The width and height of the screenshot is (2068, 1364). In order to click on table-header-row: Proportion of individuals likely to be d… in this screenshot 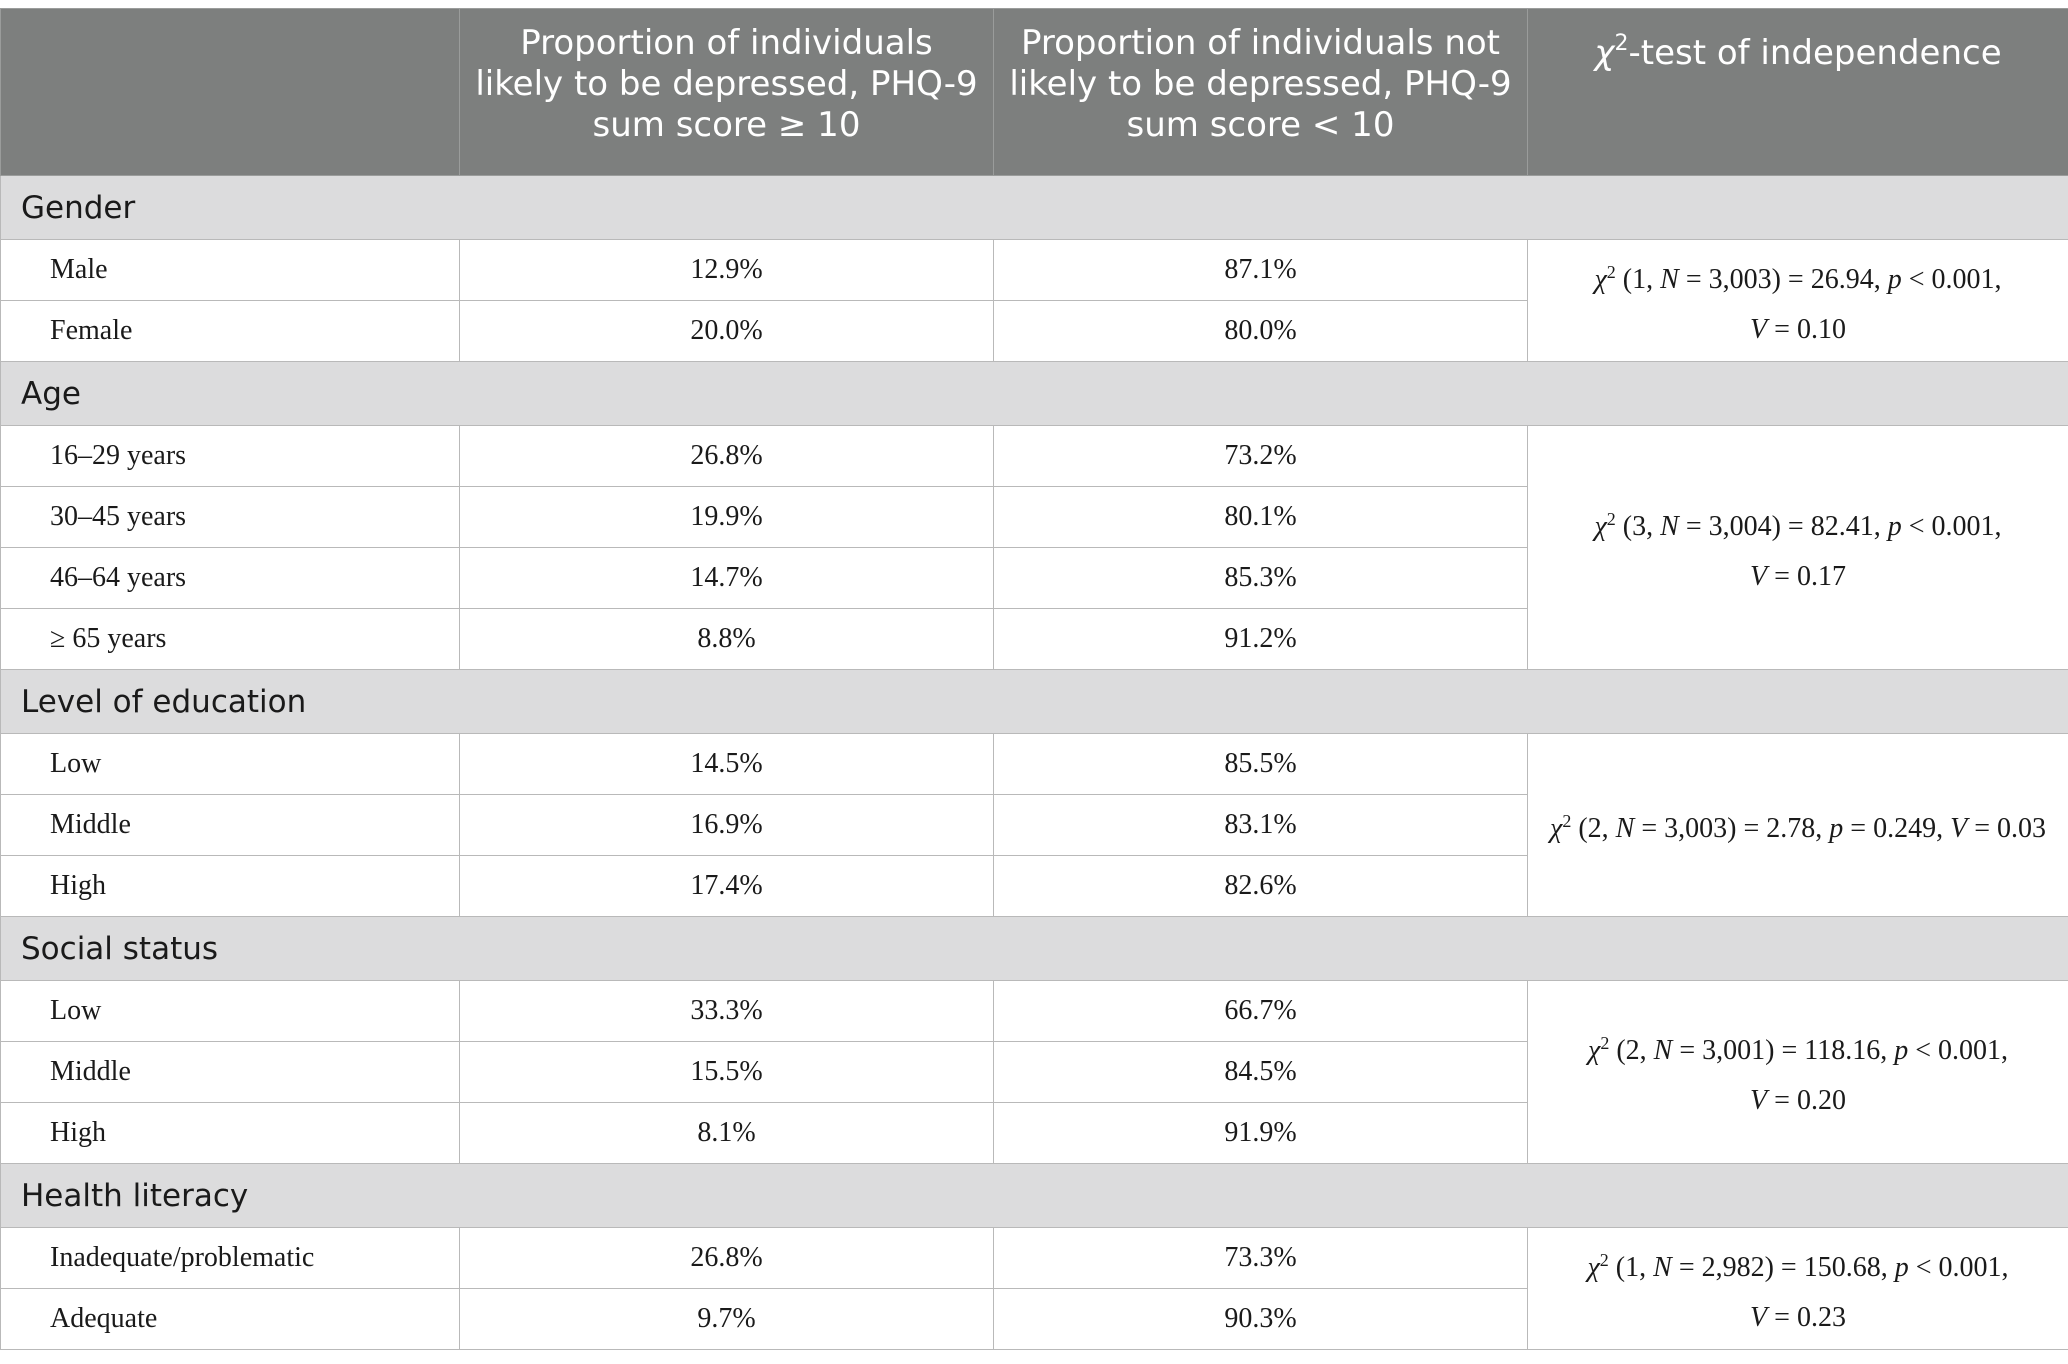, I will do `click(1034, 92)`.